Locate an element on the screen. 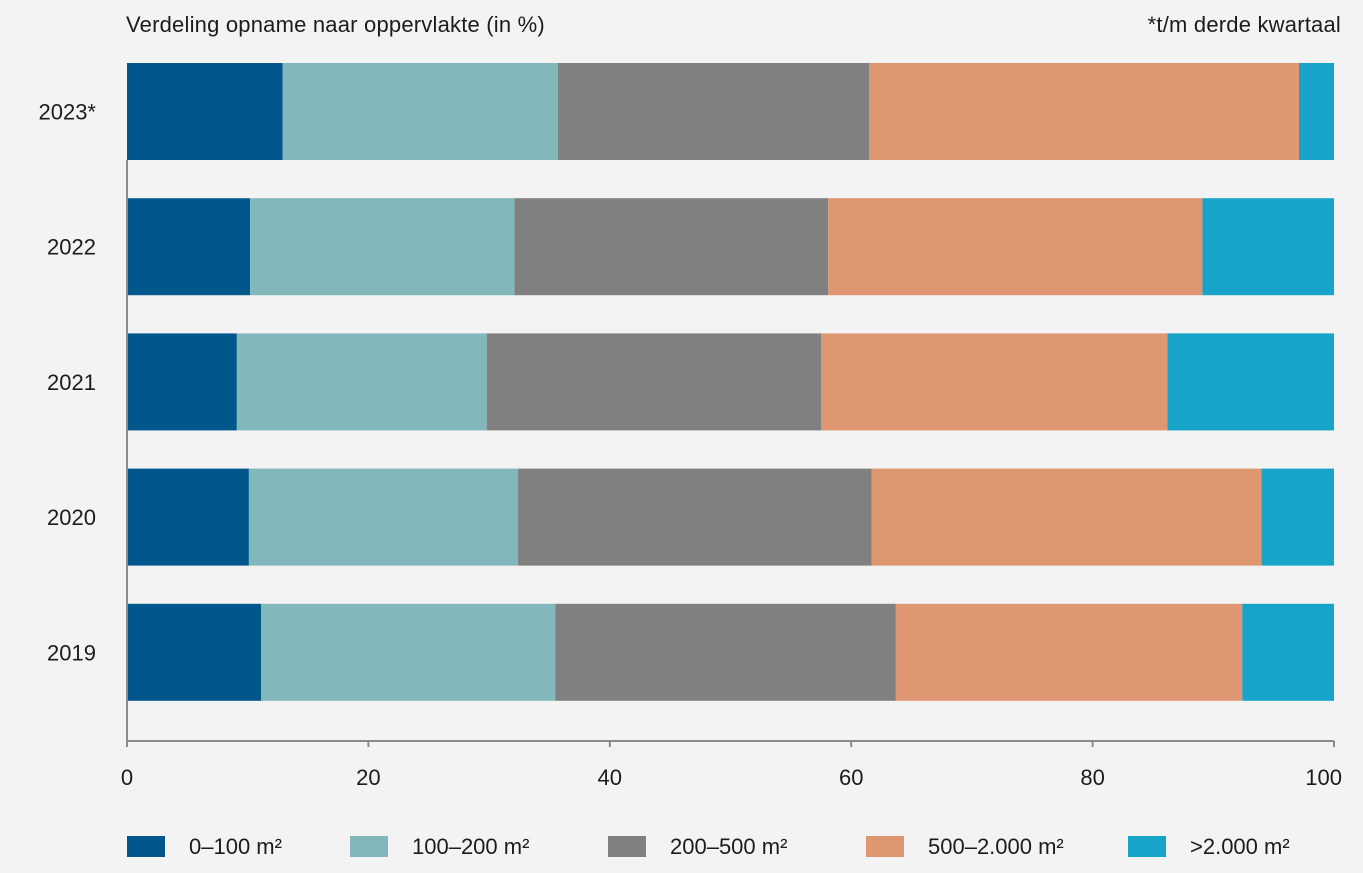 The image size is (1363, 873). x-tick-label: 100 is located at coordinates (1323, 777).